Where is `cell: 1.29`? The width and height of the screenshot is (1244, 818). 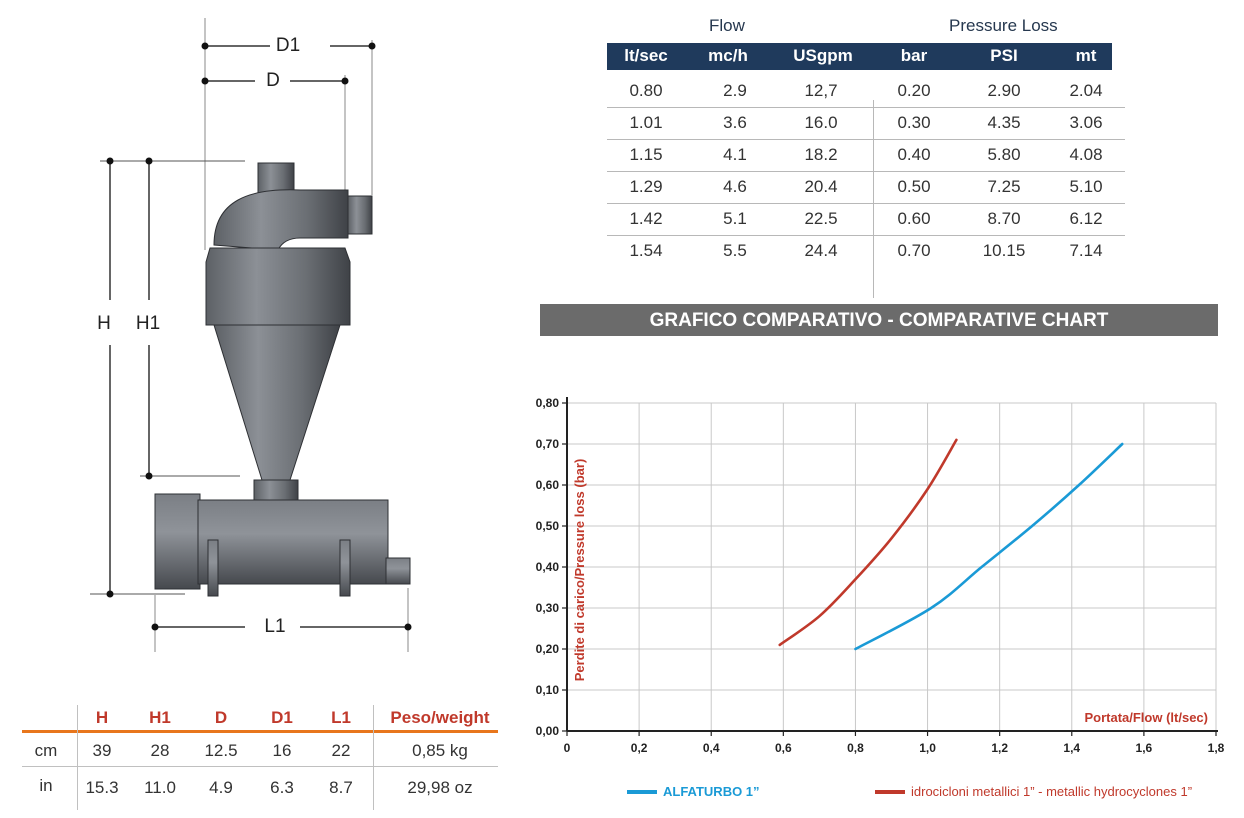 cell: 1.29 is located at coordinates (646, 186).